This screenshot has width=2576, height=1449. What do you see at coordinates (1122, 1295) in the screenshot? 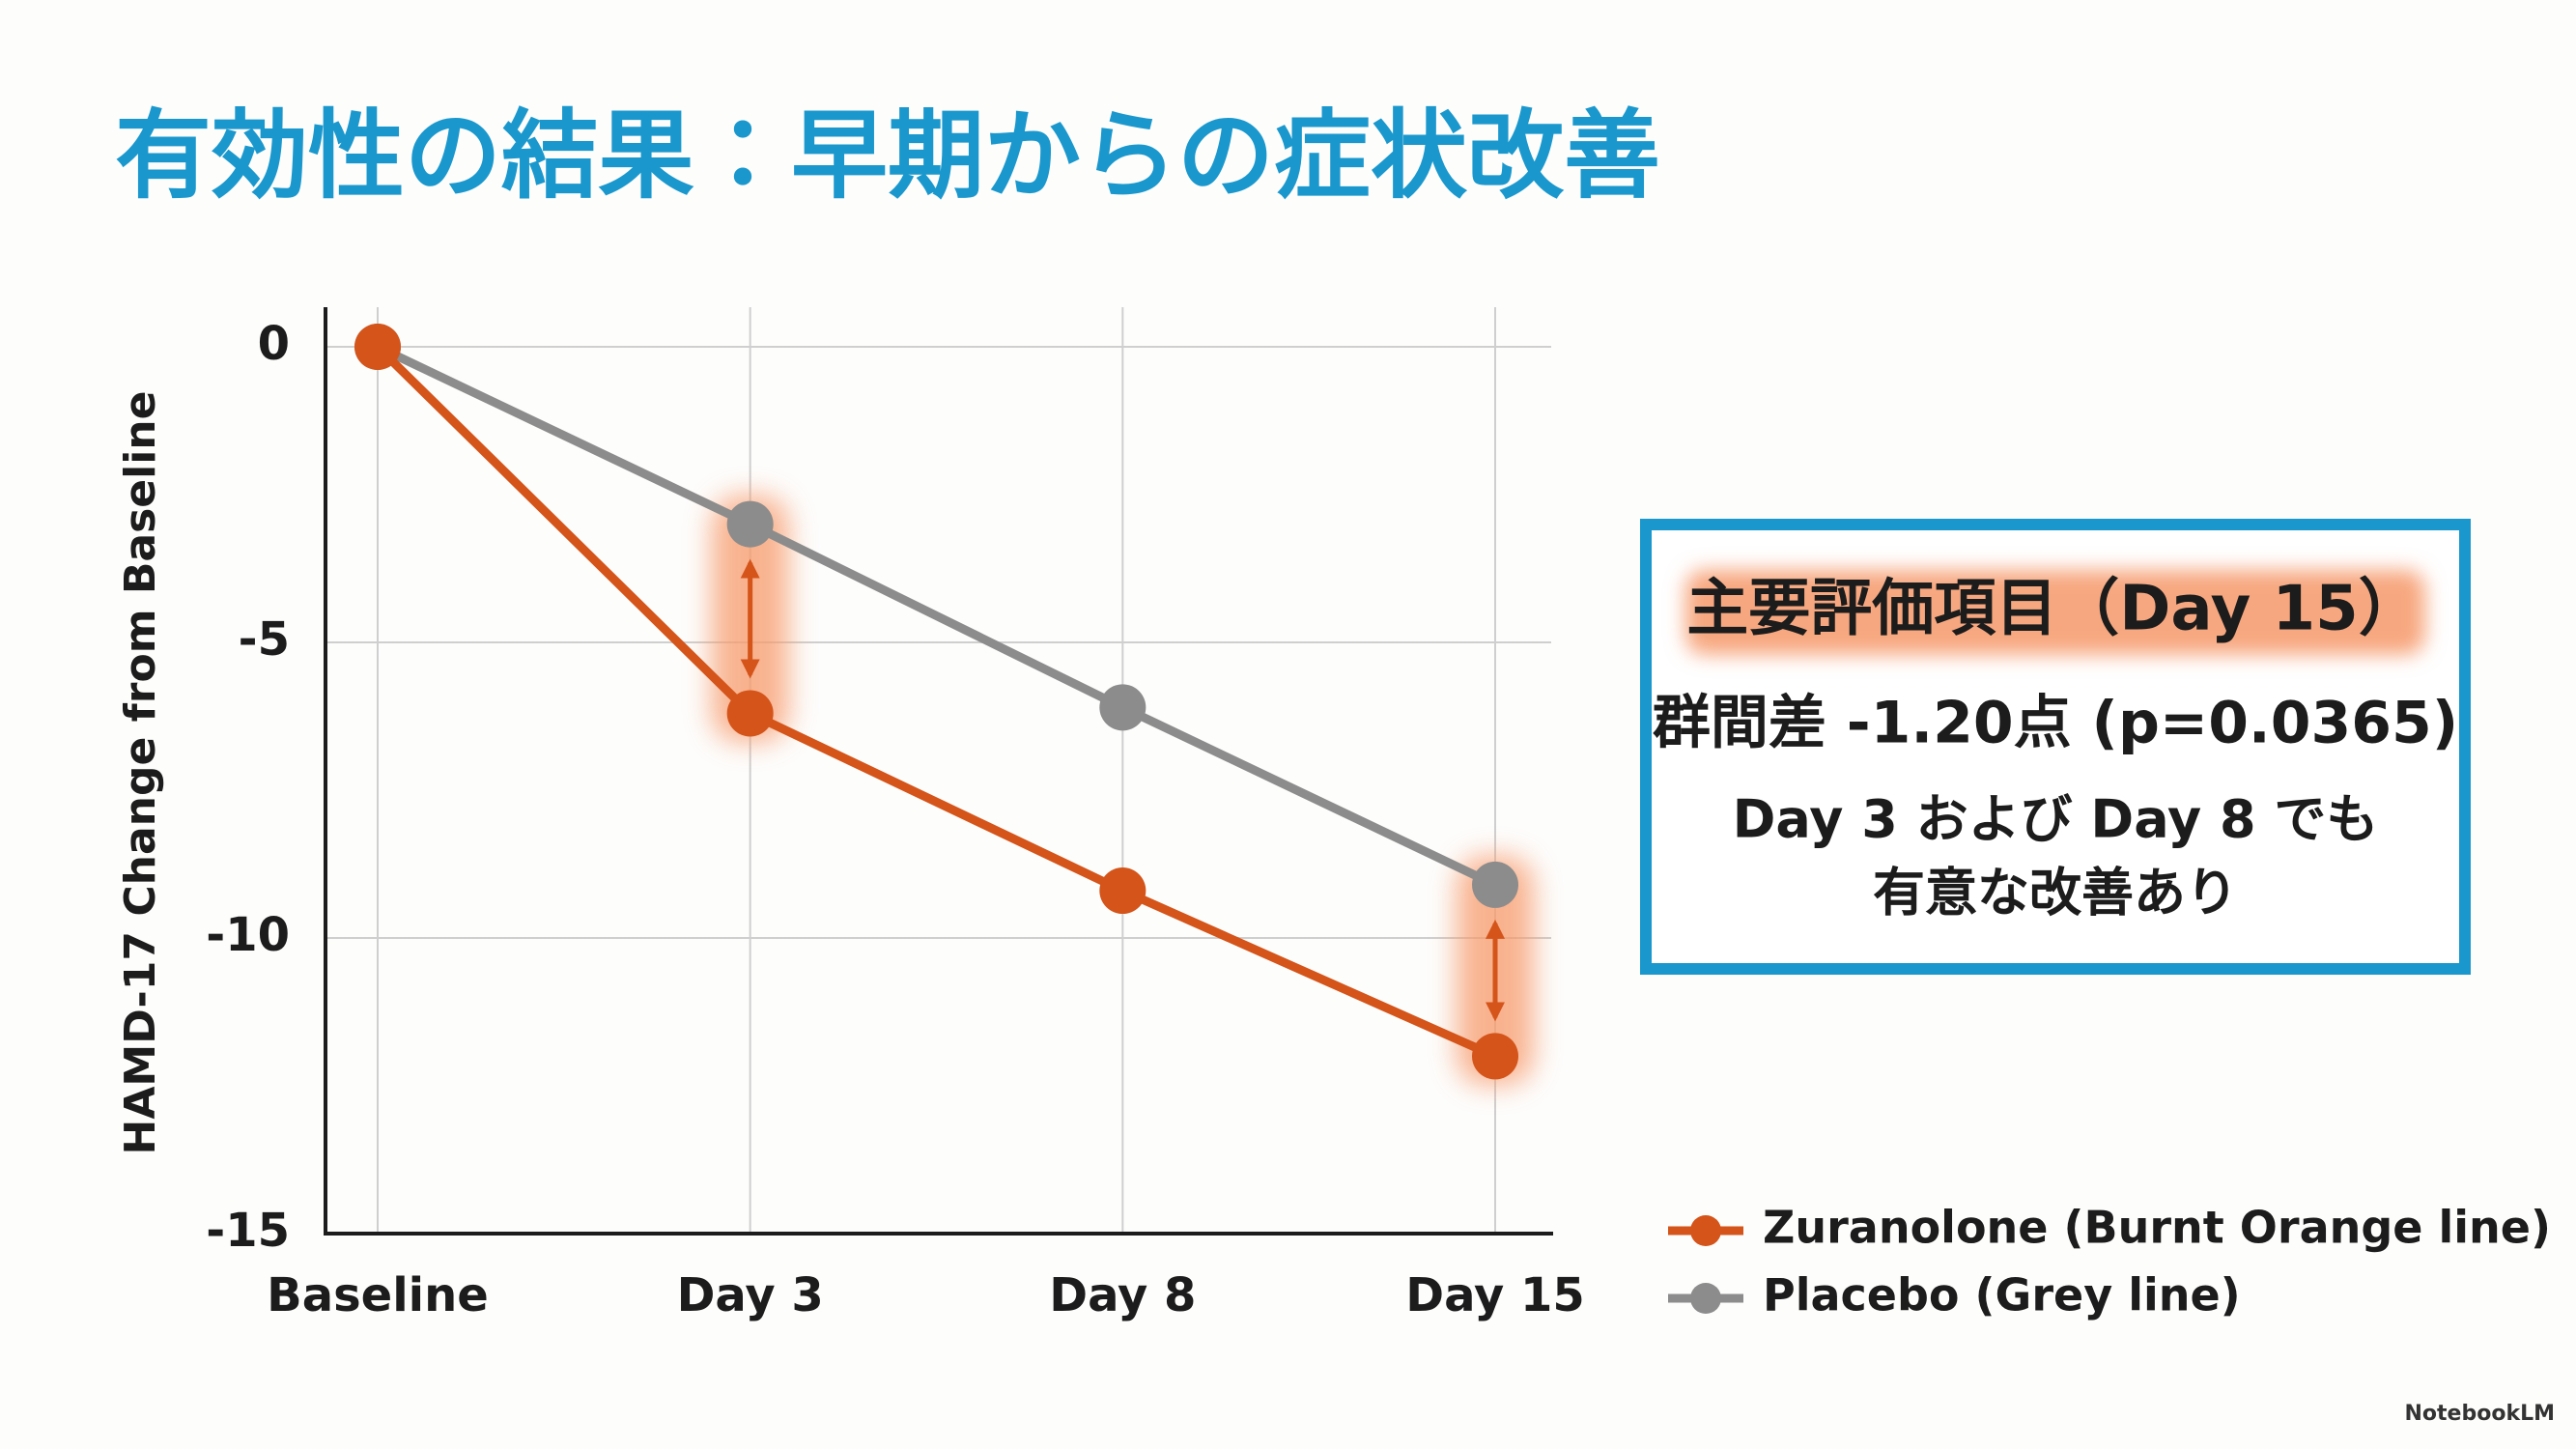
I see `x-tick-label: Day 8` at bounding box center [1122, 1295].